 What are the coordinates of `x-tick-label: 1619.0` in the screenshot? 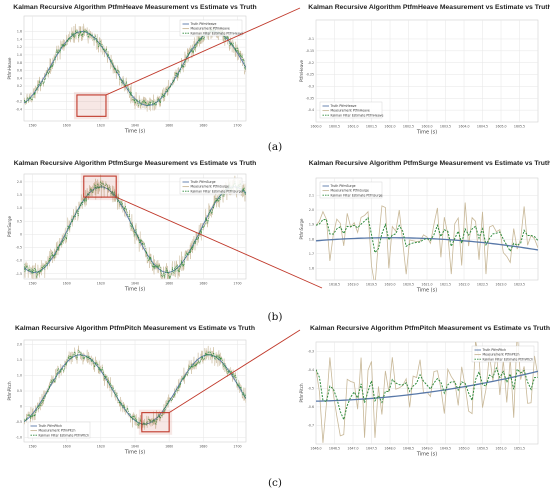 It's located at (352, 285).